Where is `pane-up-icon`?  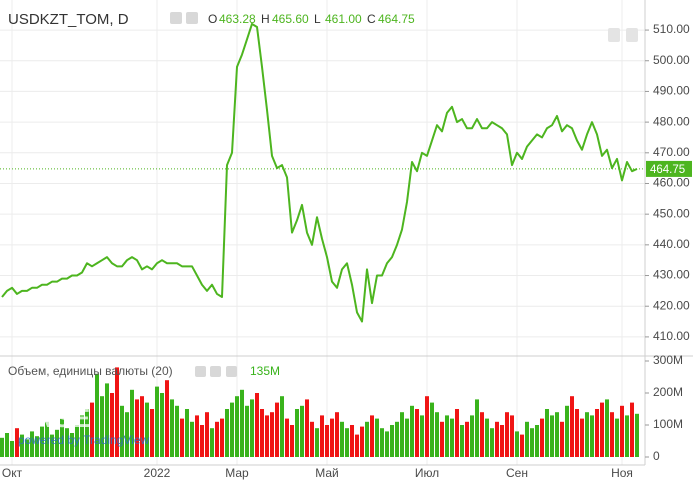 pane-up-icon is located at coordinates (614, 35).